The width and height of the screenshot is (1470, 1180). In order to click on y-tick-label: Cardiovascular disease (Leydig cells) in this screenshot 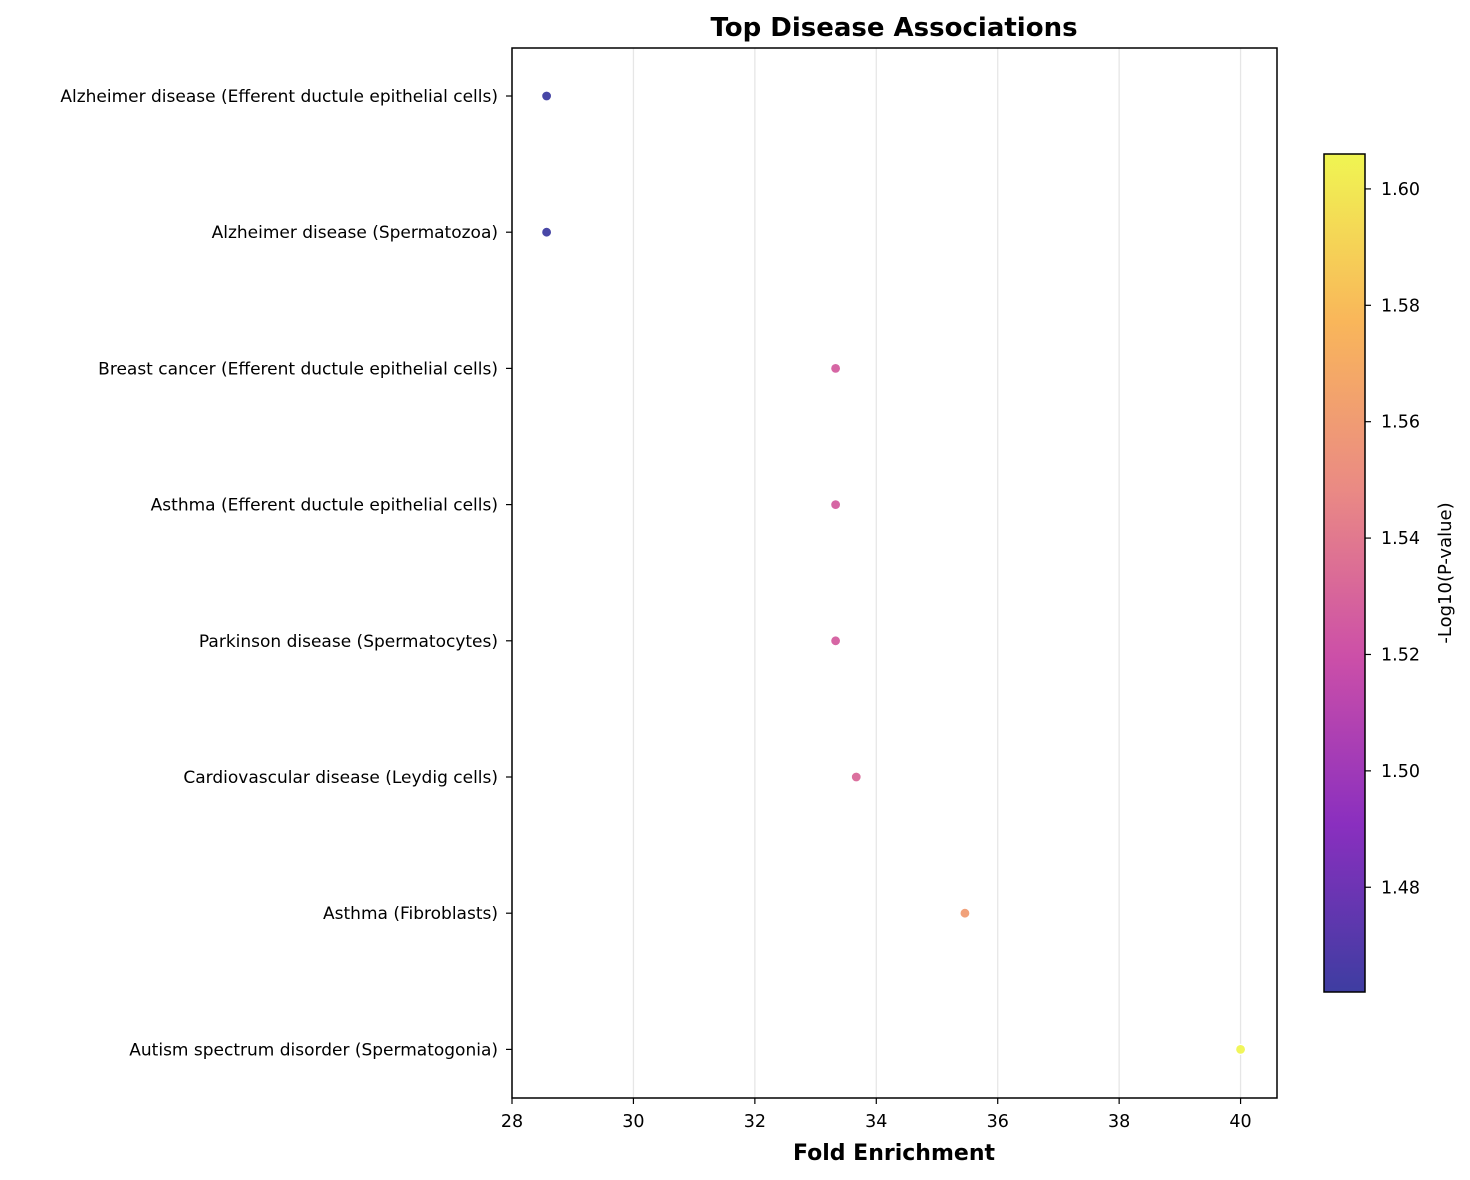, I will do `click(340, 778)`.